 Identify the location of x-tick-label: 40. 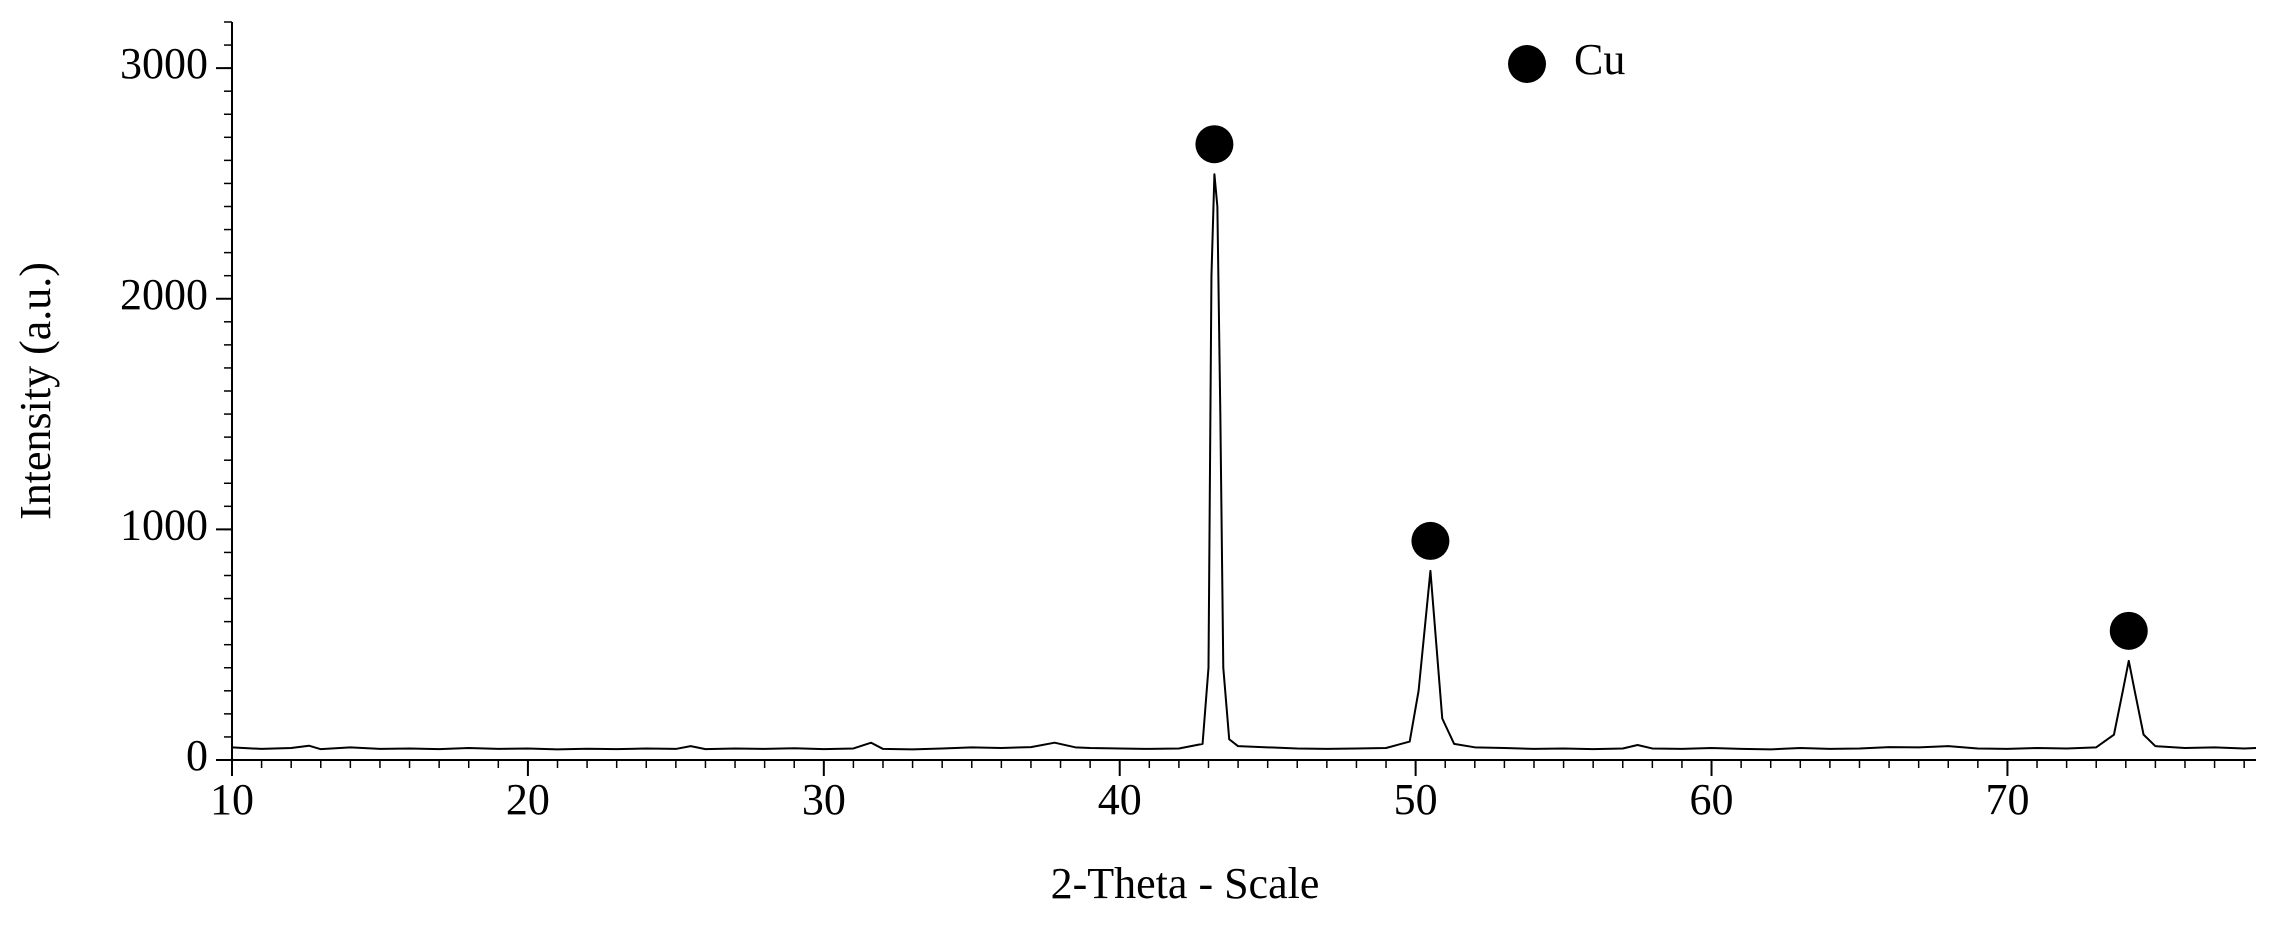
(1120, 799).